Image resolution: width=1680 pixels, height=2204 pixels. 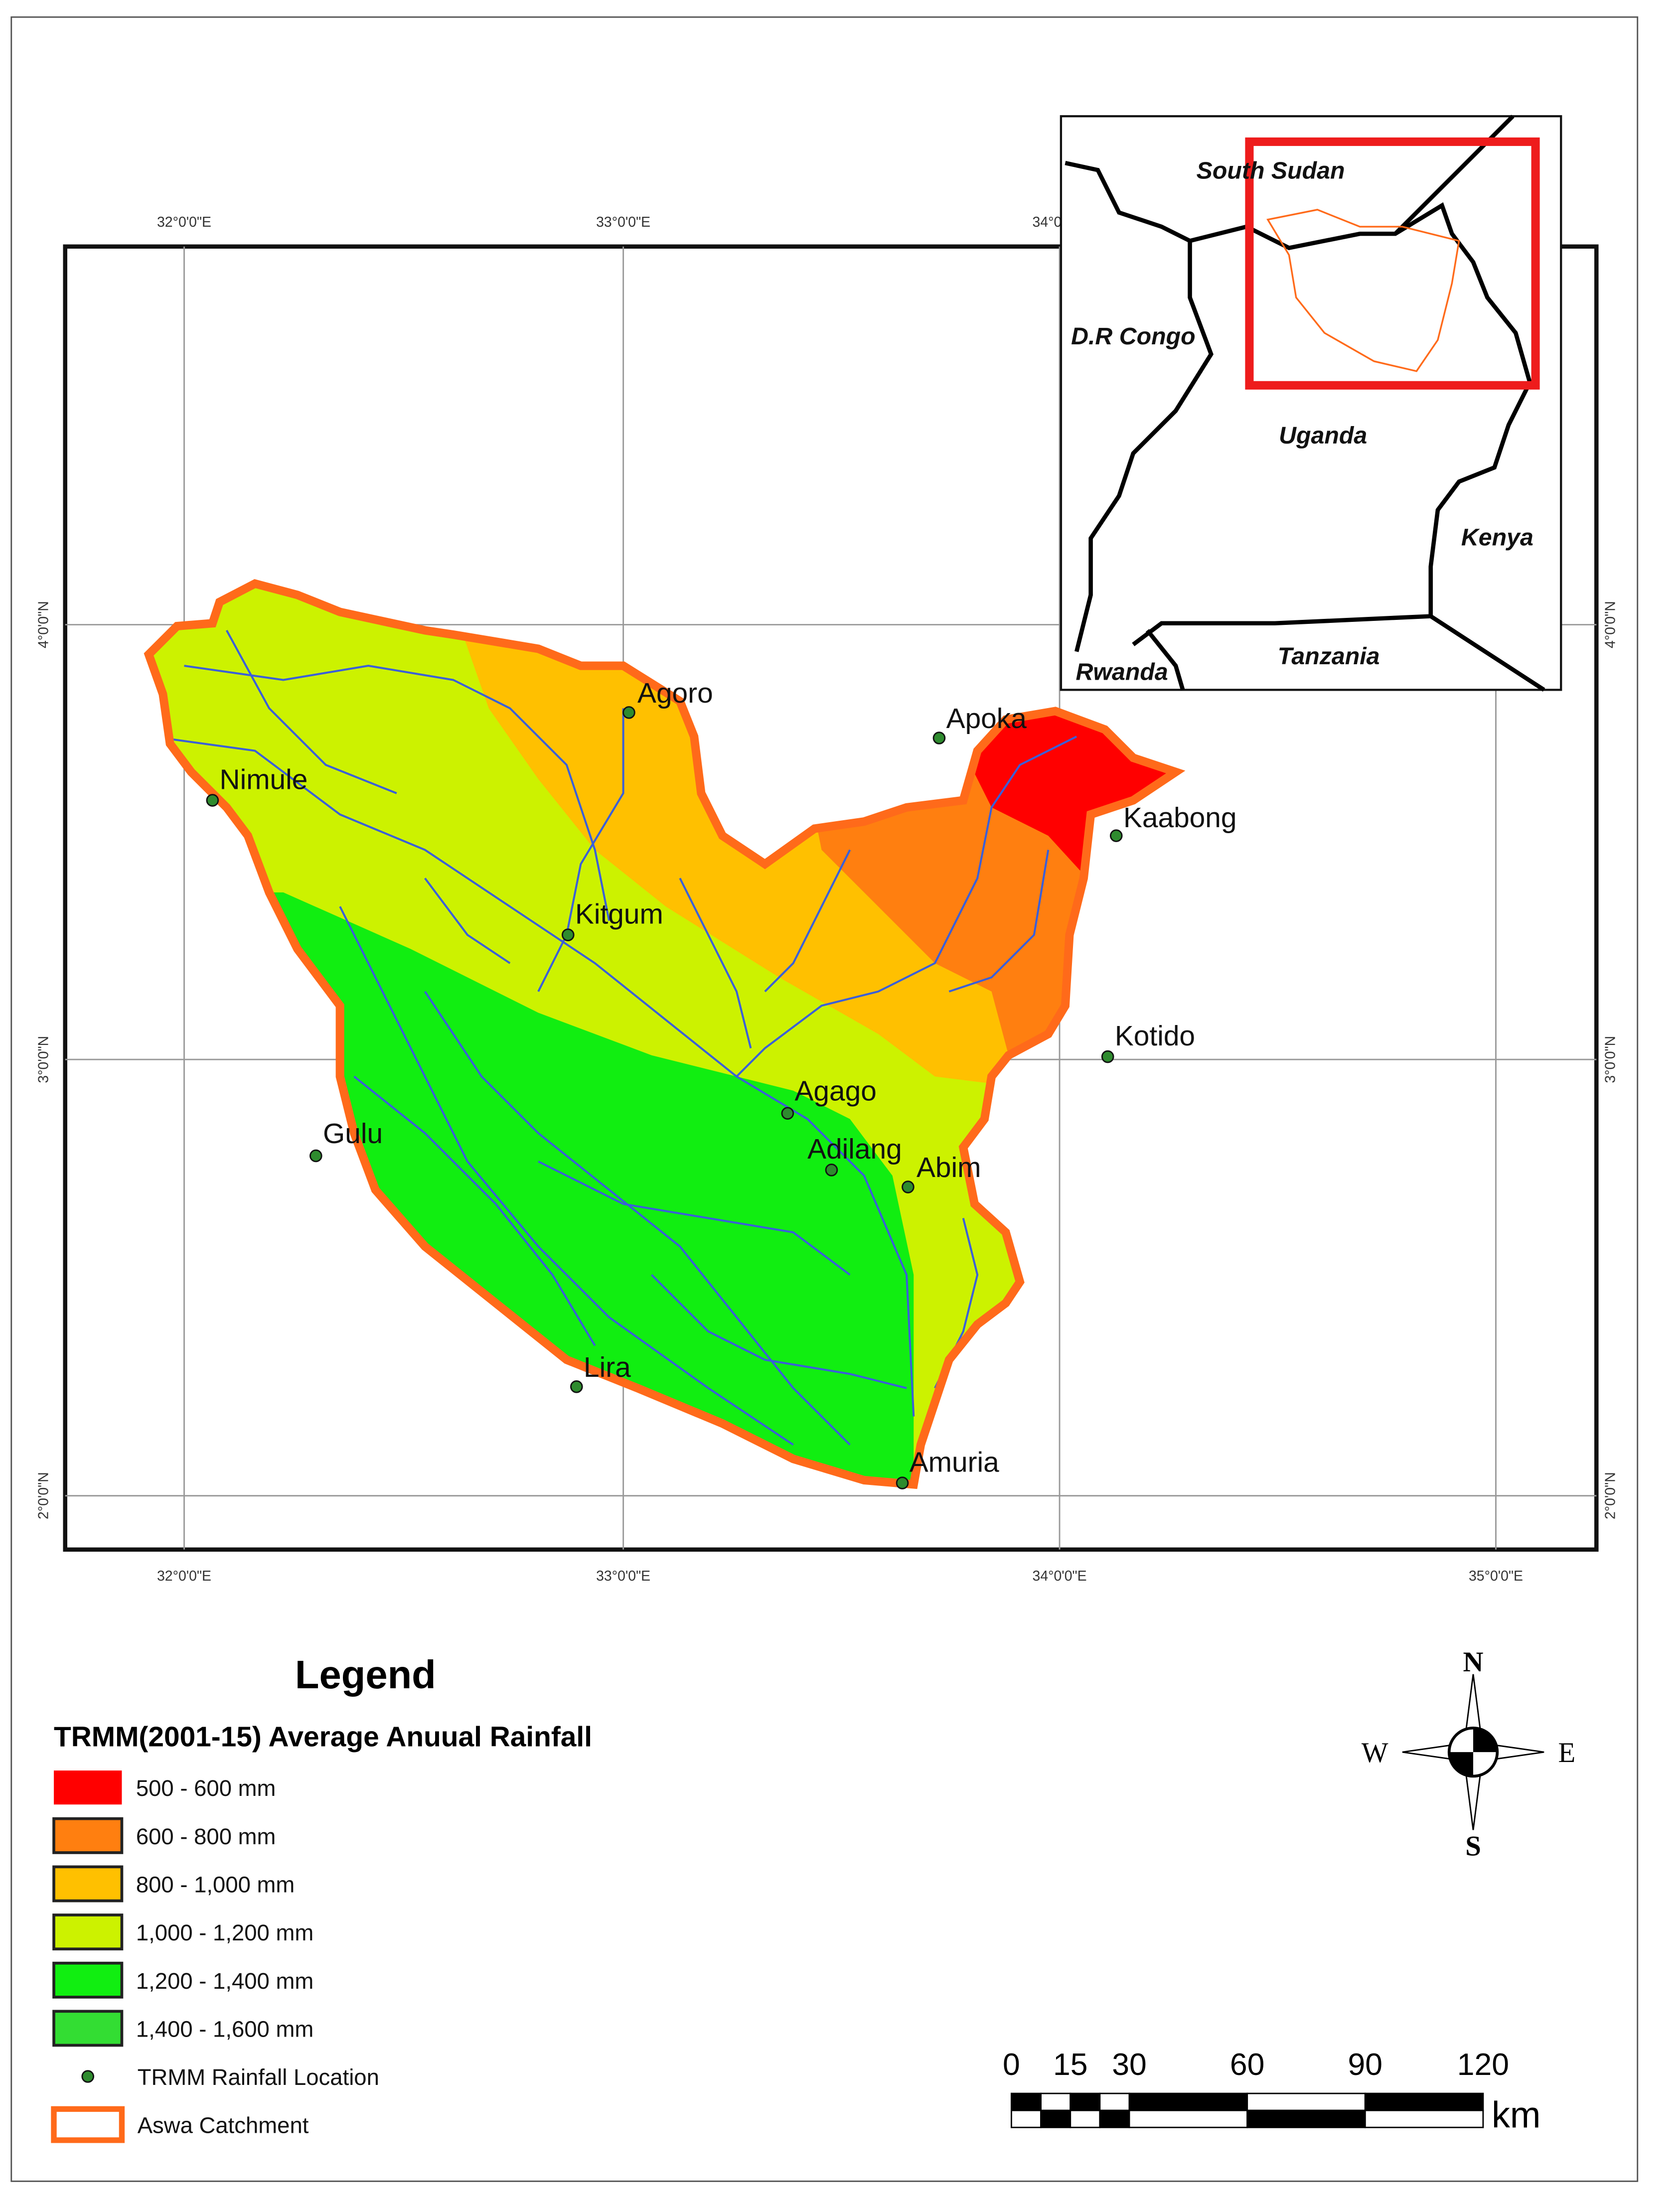 I want to click on lon-label: 35°0'0"E, so click(x=1496, y=1576).